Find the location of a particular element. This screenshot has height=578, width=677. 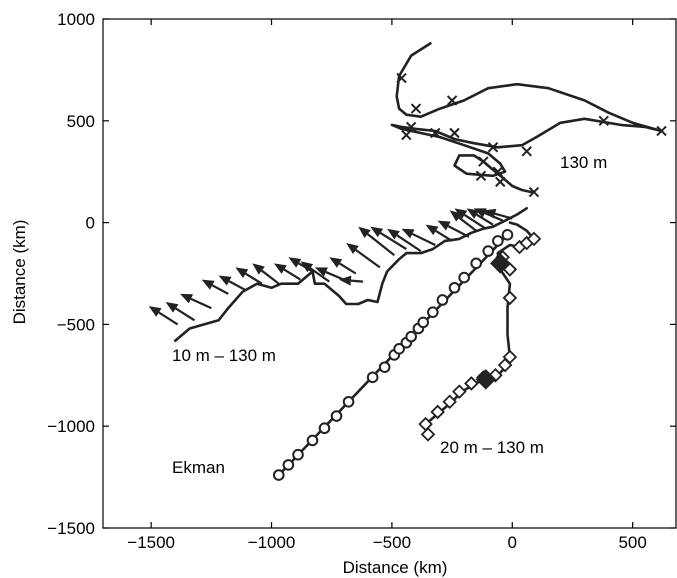

x-tick-label: −1000 is located at coordinates (272, 542).